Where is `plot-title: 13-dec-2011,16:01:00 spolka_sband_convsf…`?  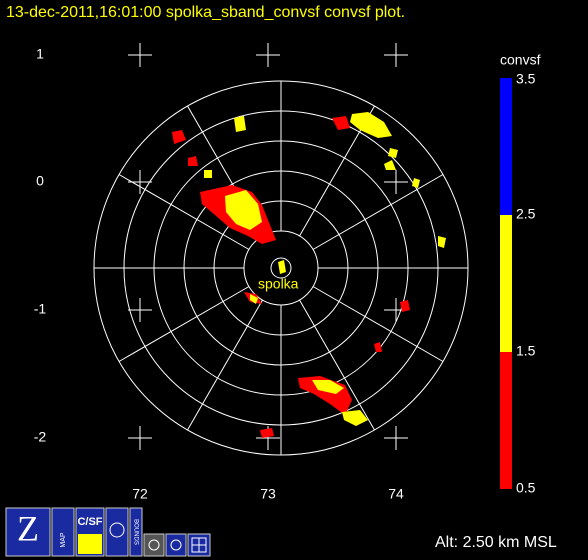
plot-title: 13-dec-2011,16:01:00 spolka_sband_convsf… is located at coordinates (205, 12).